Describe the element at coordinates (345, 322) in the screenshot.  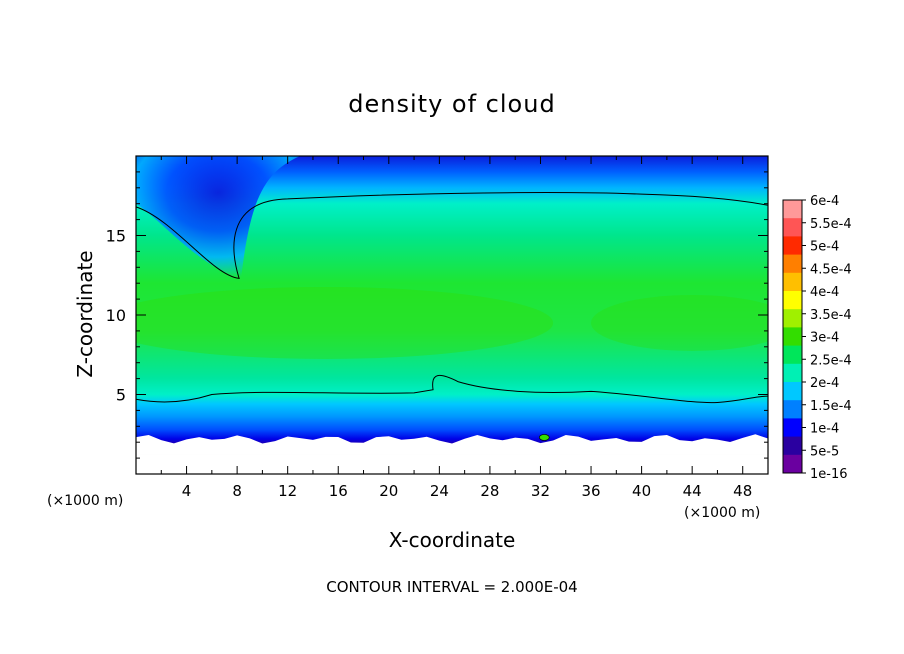
I see `max-density-core-left` at that location.